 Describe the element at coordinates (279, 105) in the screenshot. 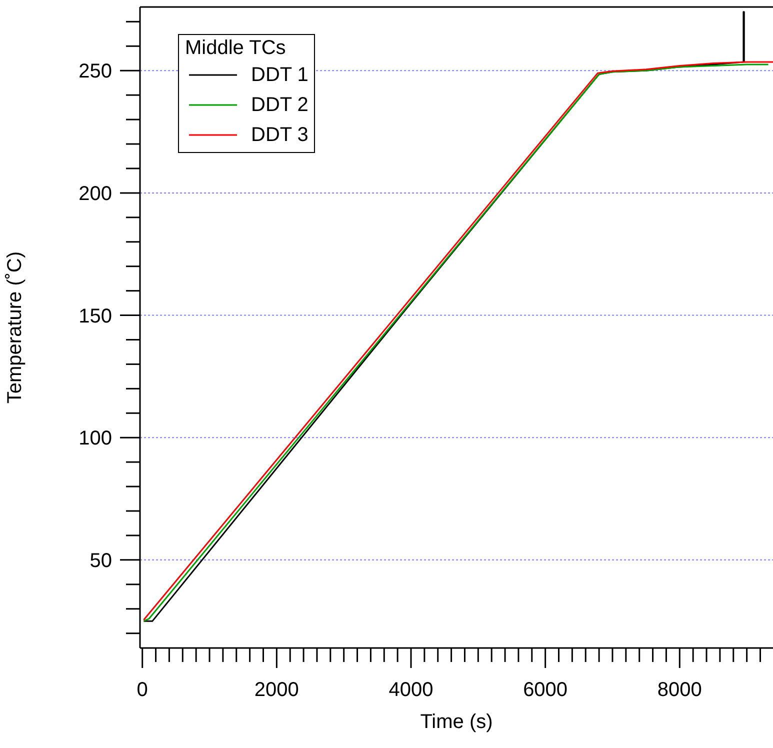

I see `legend-label: DDT 2` at that location.